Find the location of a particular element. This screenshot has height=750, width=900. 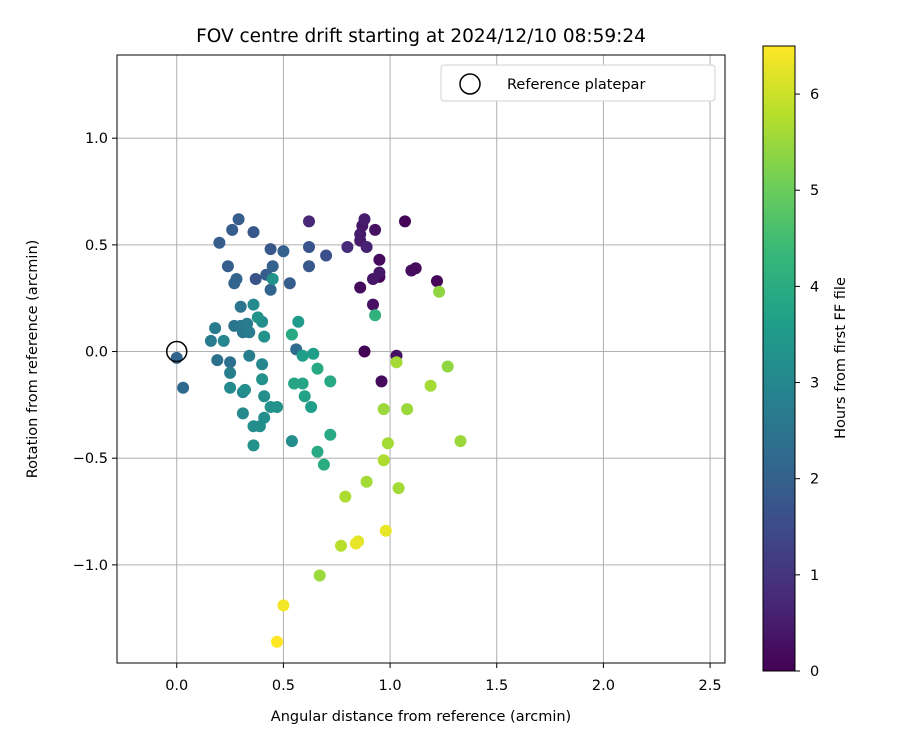

x-axis-label: Angular distance from reference (arcmin) is located at coordinates (421, 717).